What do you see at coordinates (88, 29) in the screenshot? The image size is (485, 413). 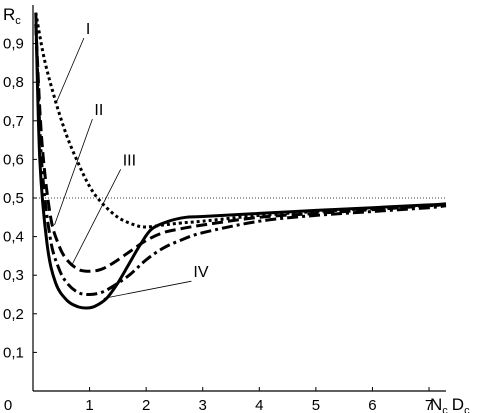 I see `series-label-1: I` at bounding box center [88, 29].